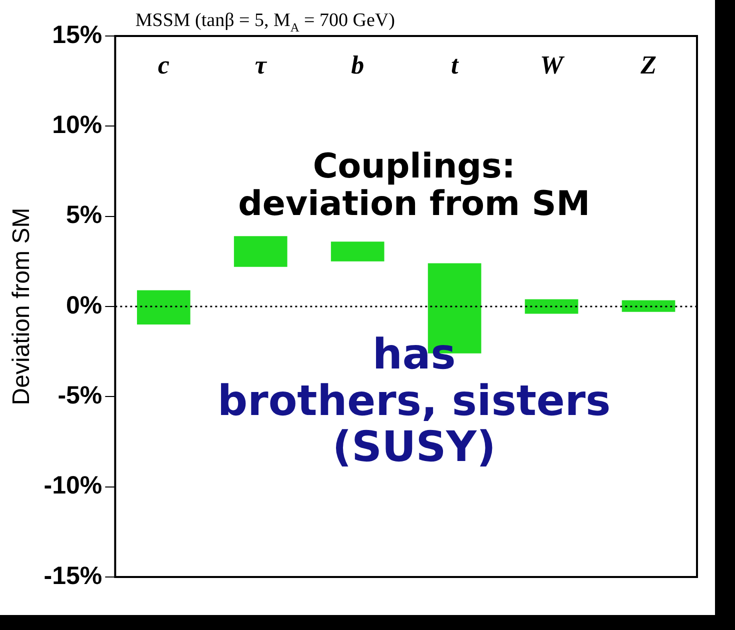 This screenshot has width=735, height=630. Describe the element at coordinates (357, 65) in the screenshot. I see `x-tick-label: b` at that location.